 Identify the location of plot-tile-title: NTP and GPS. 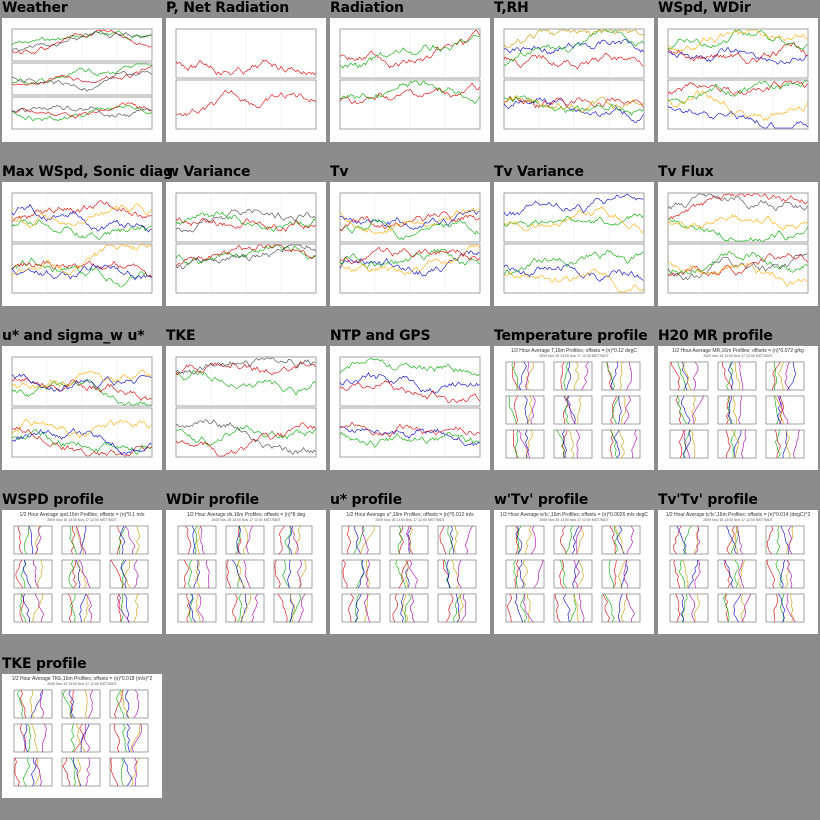
(380, 336).